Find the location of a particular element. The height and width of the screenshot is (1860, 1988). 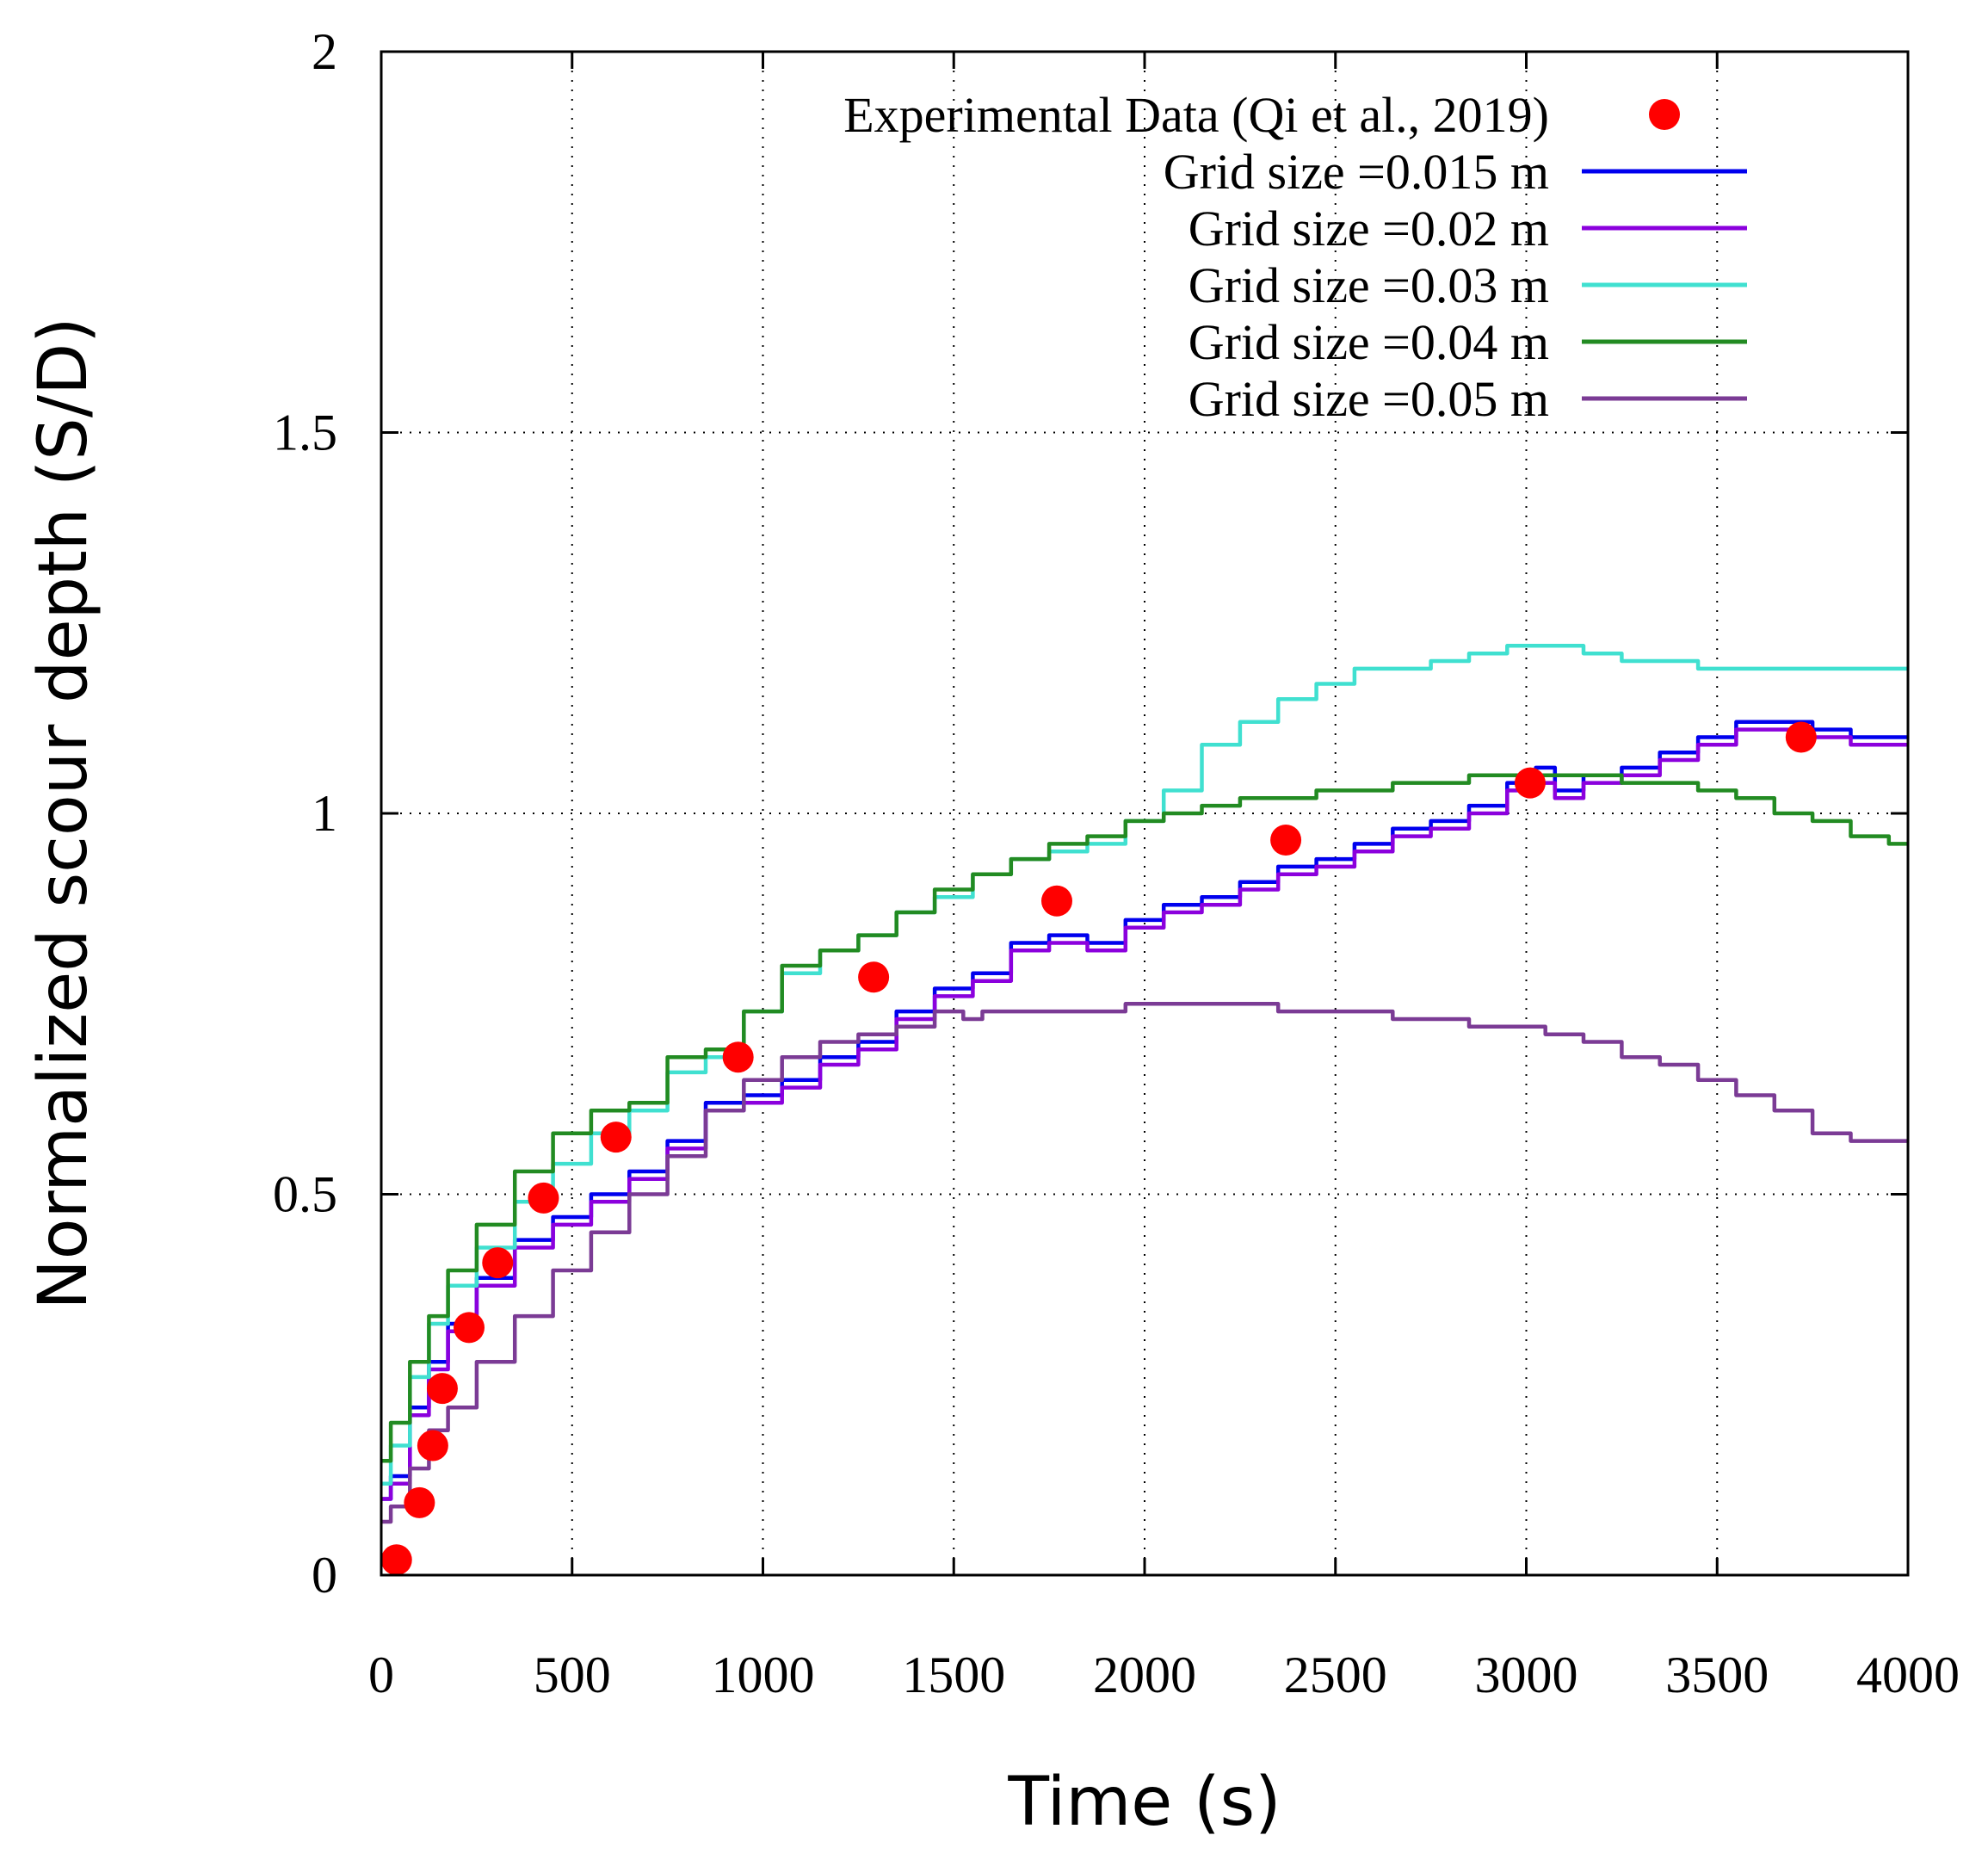

legend-label: Grid size =0.015 m is located at coordinates (1356, 172).